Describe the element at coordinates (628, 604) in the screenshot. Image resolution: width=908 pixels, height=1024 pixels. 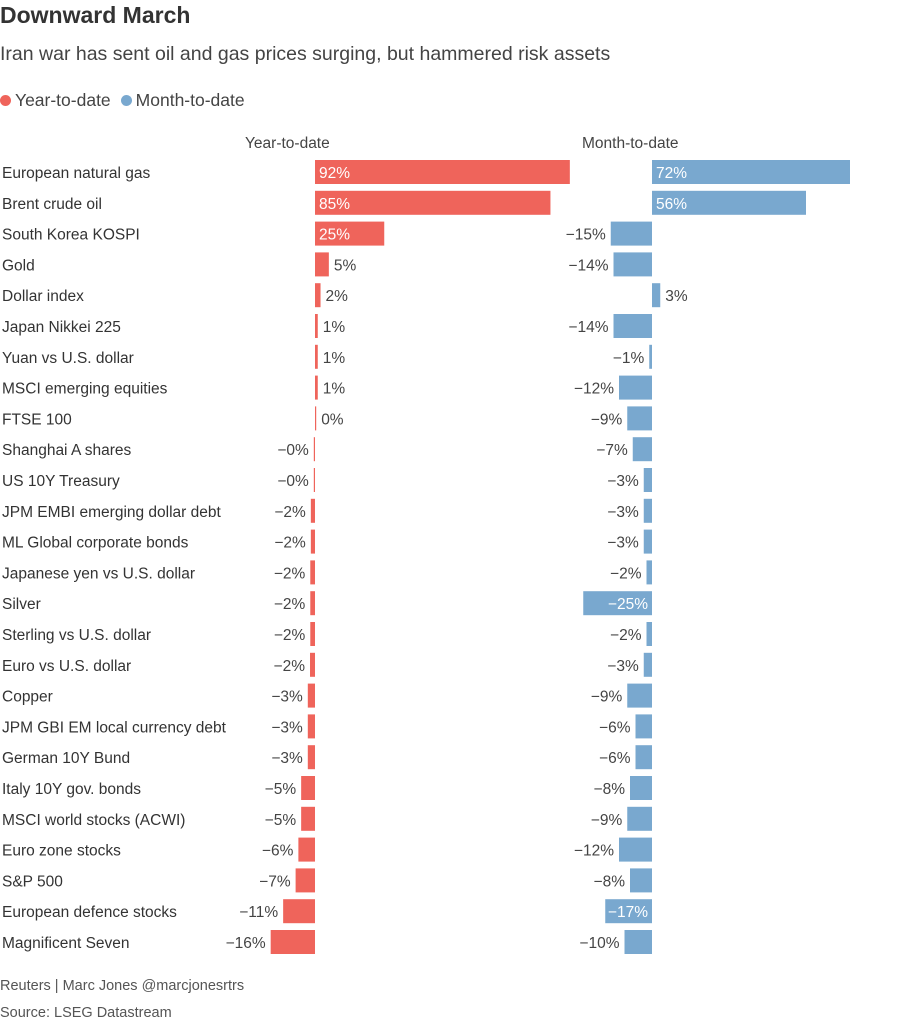
I see `data-label-mtd: −25%` at that location.